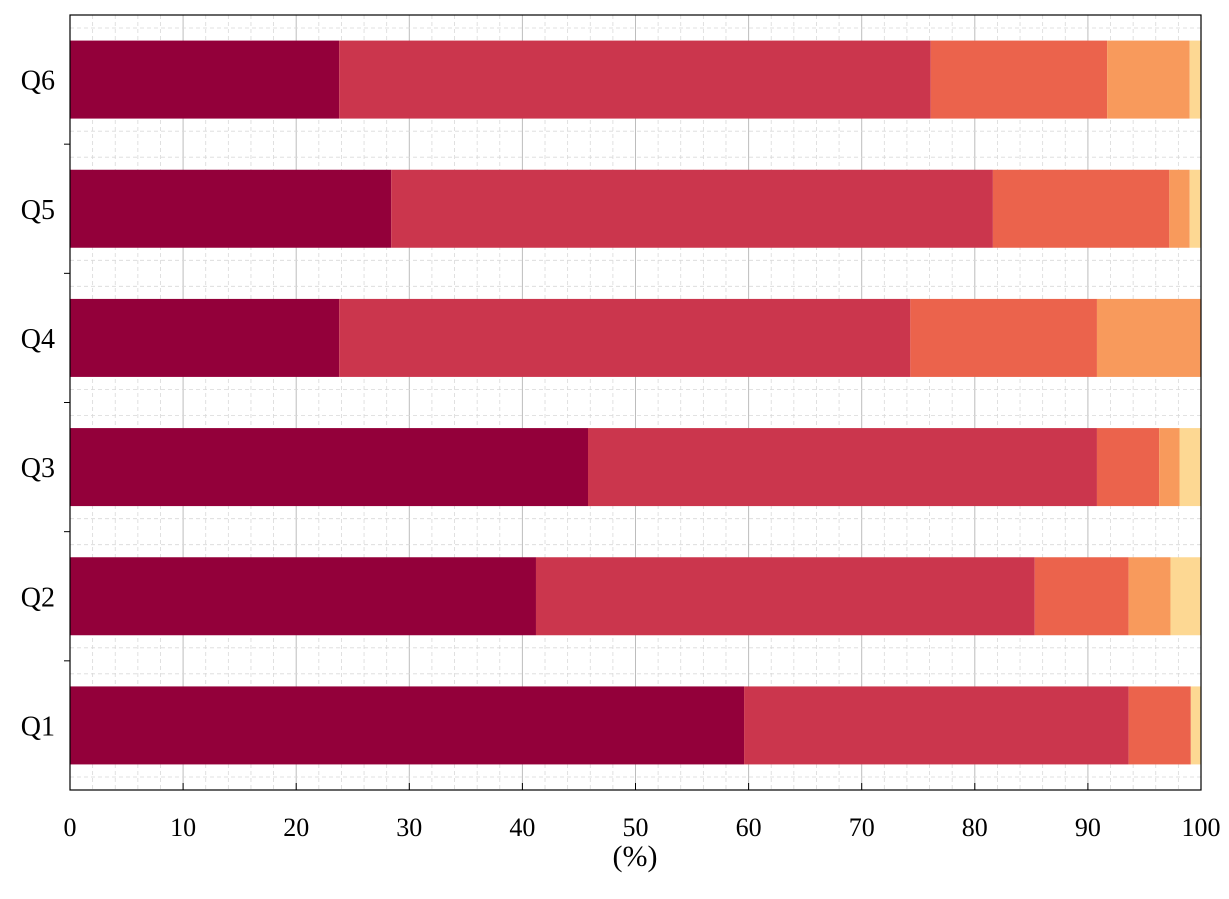 The image size is (1229, 899). What do you see at coordinates (862, 827) in the screenshot?
I see `x-tick-label: 70` at bounding box center [862, 827].